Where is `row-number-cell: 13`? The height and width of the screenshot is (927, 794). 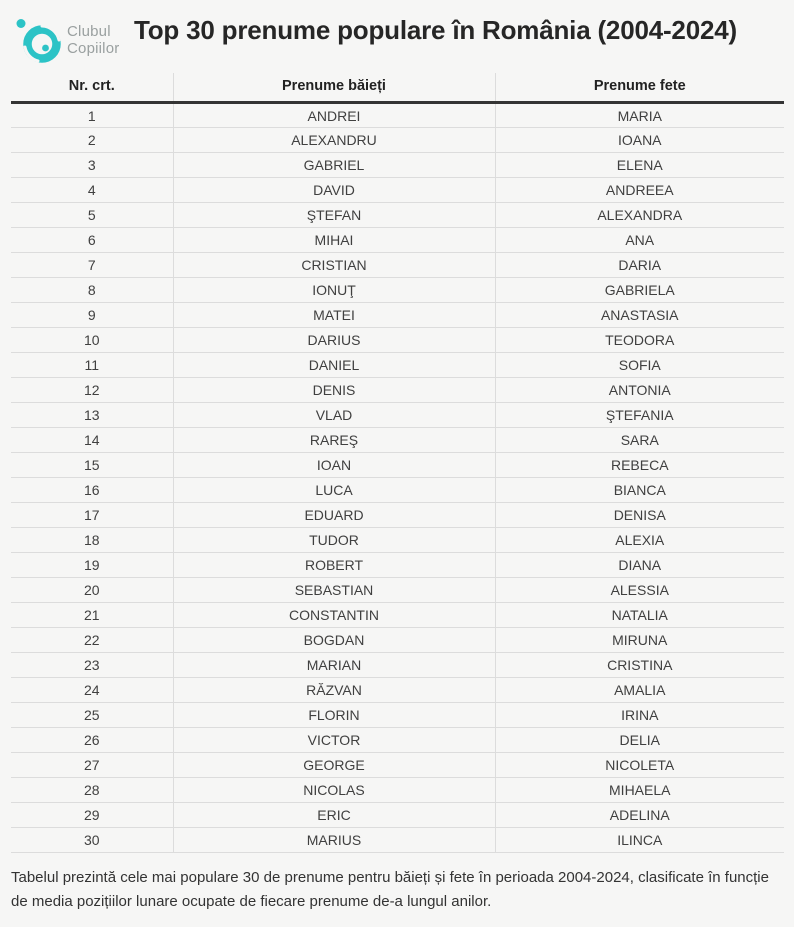 row-number-cell: 13 is located at coordinates (92, 415).